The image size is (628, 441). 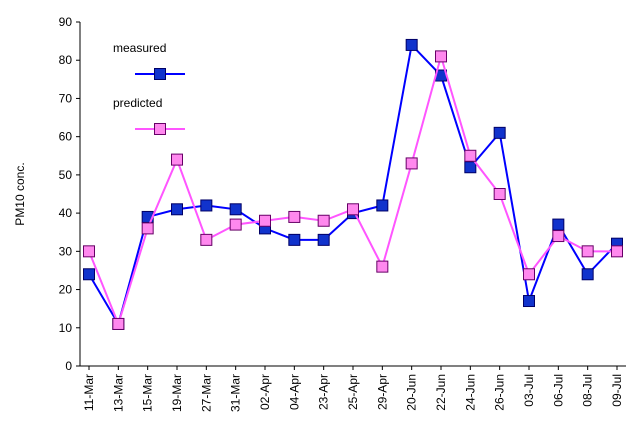 I want to click on x-tick-label: 06-Jul, so click(x=558, y=390).